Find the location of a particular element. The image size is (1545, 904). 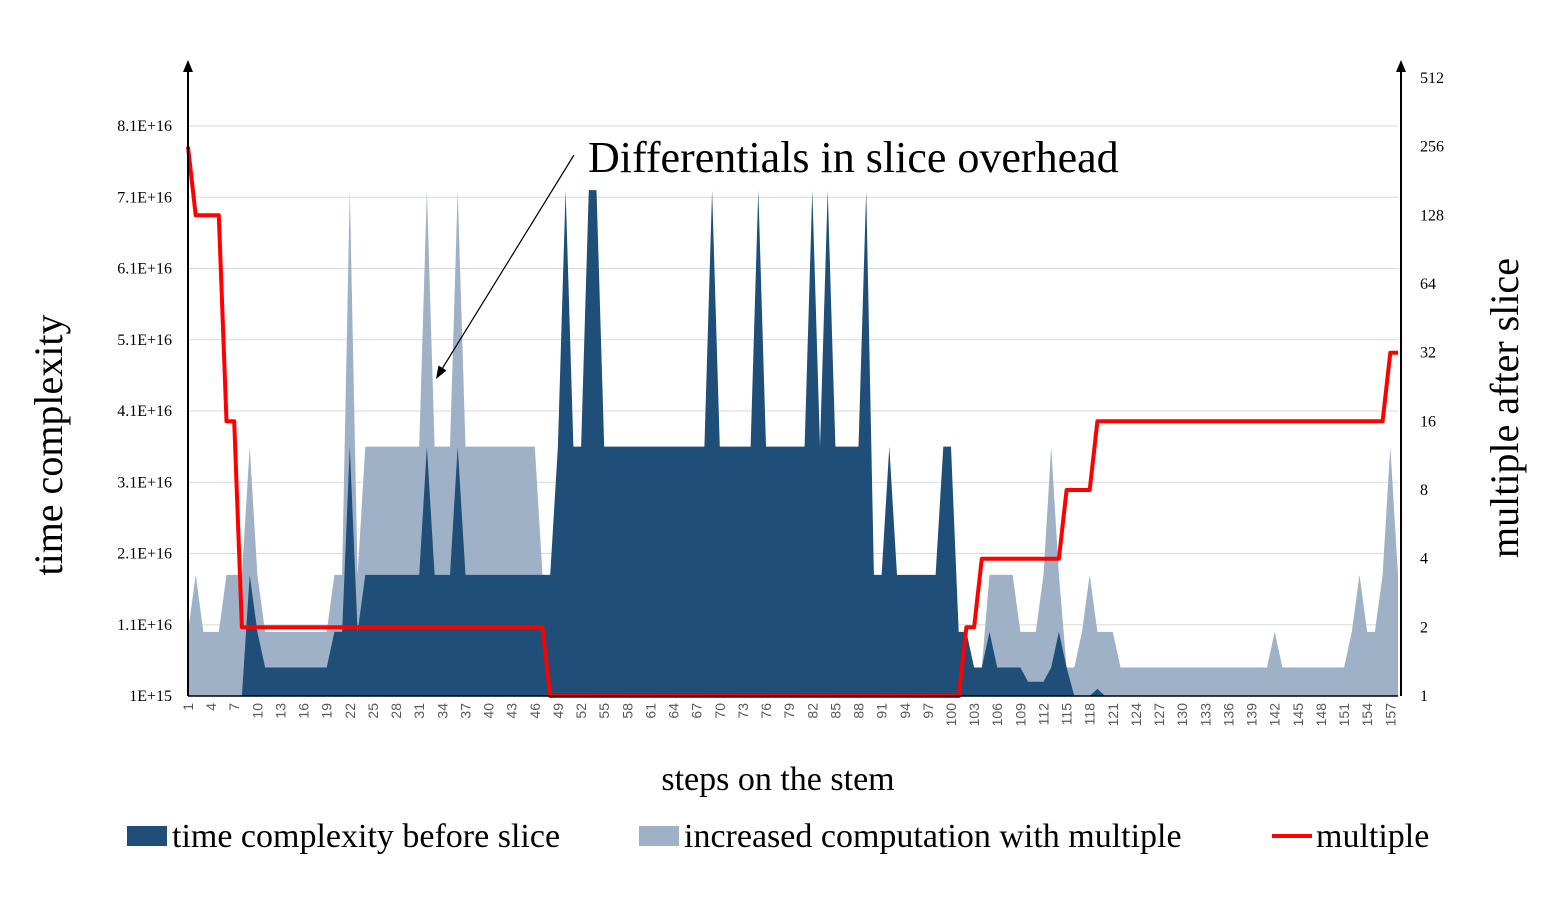

x-tick-label: 103 is located at coordinates (974, 715).